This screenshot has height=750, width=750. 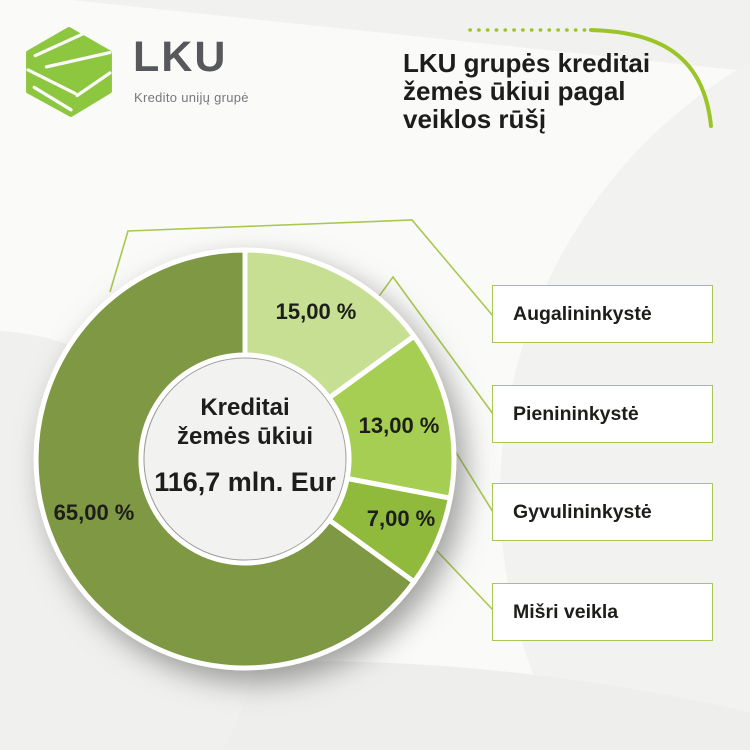 What do you see at coordinates (94, 512) in the screenshot?
I see `slice-label-65: 65,00 %` at bounding box center [94, 512].